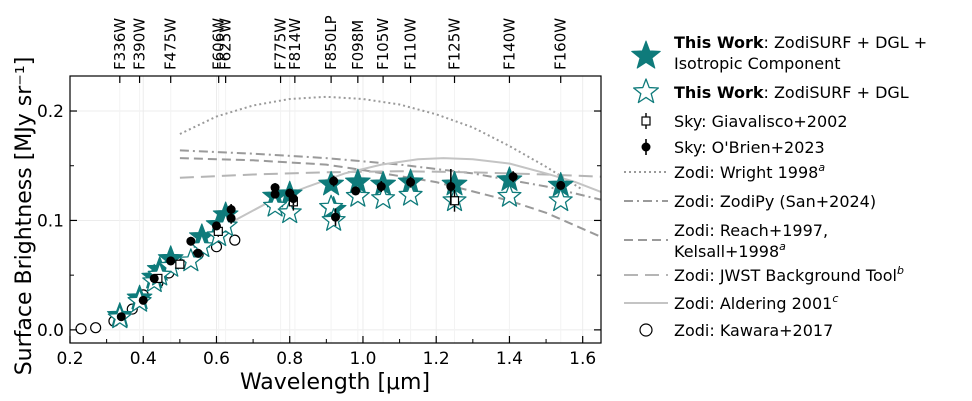 This screenshot has width=972, height=401. What do you see at coordinates (845, 42) in the screenshot?
I see `legend-rest: : ZodiSURF + DGL +` at bounding box center [845, 42].